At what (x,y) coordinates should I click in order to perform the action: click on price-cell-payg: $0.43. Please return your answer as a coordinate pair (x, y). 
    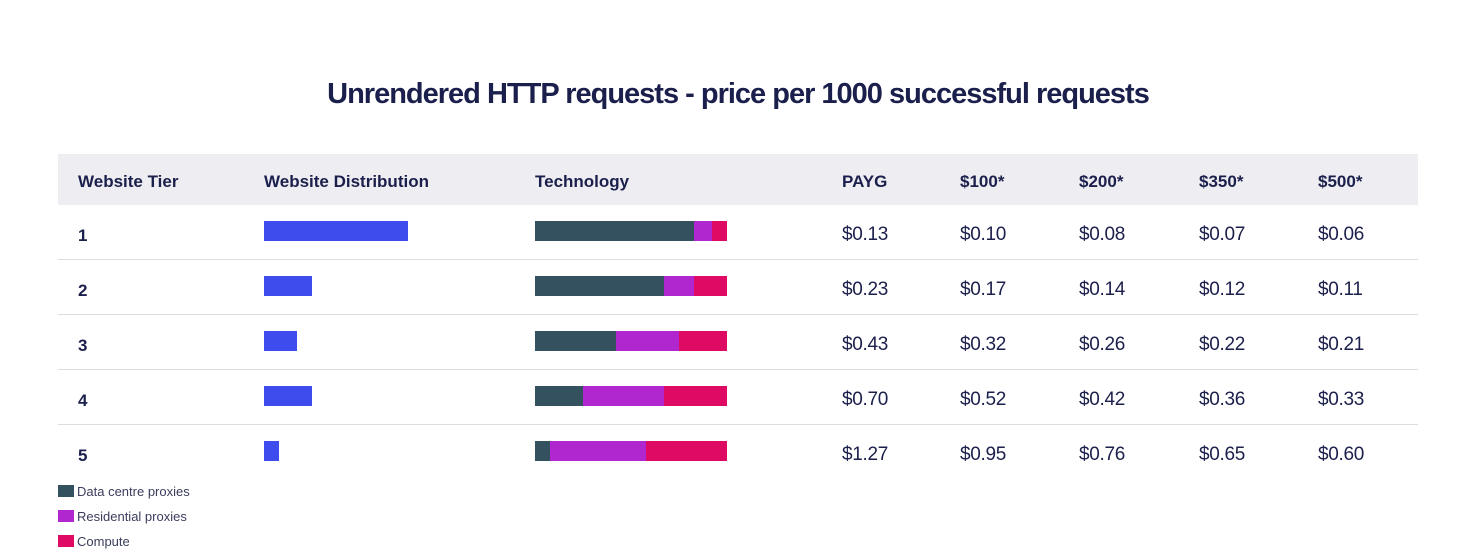
    Looking at the image, I should click on (865, 344).